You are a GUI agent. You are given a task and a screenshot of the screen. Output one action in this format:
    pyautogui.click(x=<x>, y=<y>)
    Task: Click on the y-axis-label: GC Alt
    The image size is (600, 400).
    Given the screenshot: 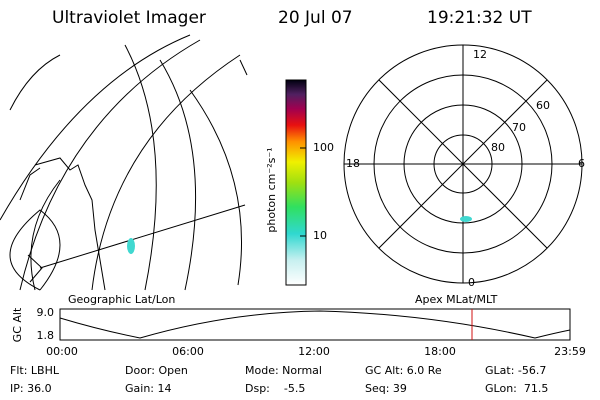 What is the action you would take?
    pyautogui.click(x=17, y=324)
    